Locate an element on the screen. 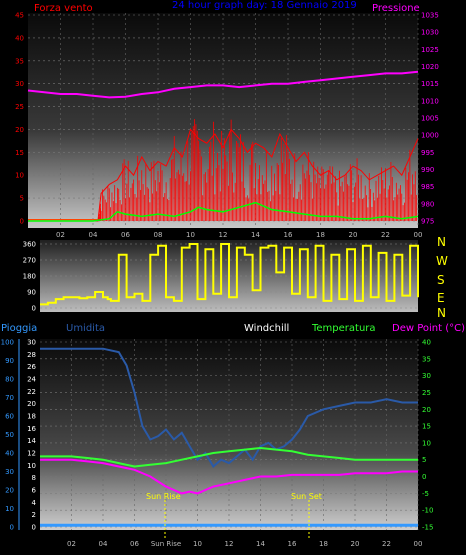  wind-x-tick-label: 12 is located at coordinates (223, 235).